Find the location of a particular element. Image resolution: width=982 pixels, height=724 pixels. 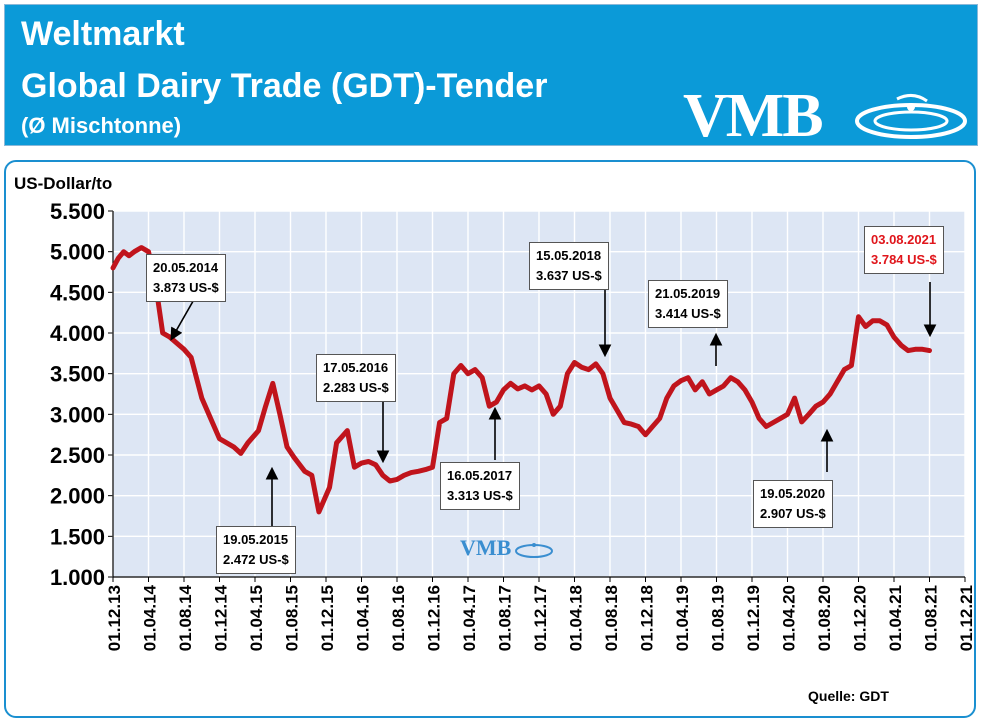

callout-value: 3.414 US-$ is located at coordinates (688, 313).